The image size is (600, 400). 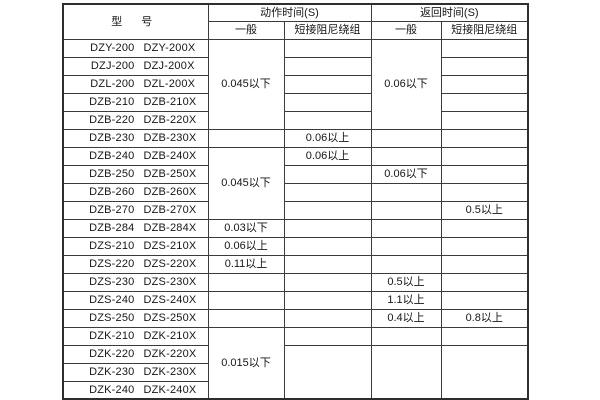 What do you see at coordinates (135, 156) in the screenshot?
I see `model-cell: DZB-240 DZB-240X` at bounding box center [135, 156].